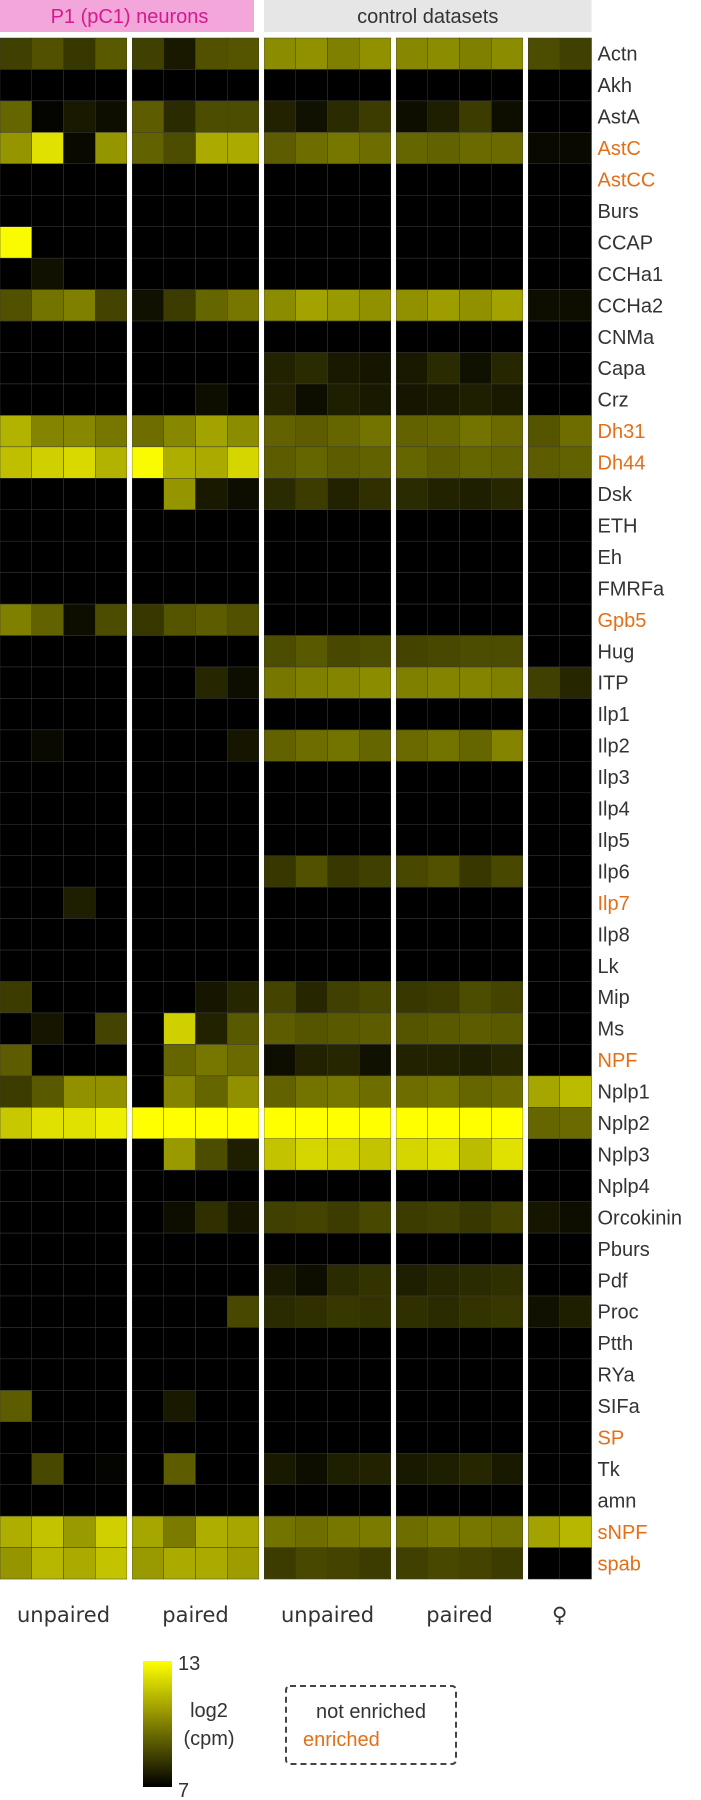 Image resolution: width=701 pixels, height=1800 pixels. I want to click on column-group-label-2: unpaired, so click(327, 1615).